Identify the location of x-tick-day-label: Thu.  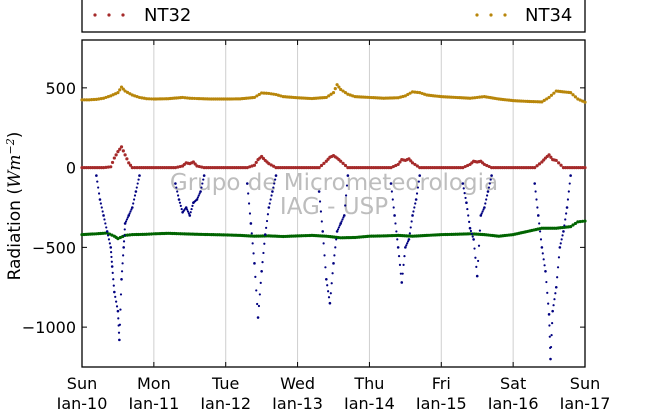
(368, 383).